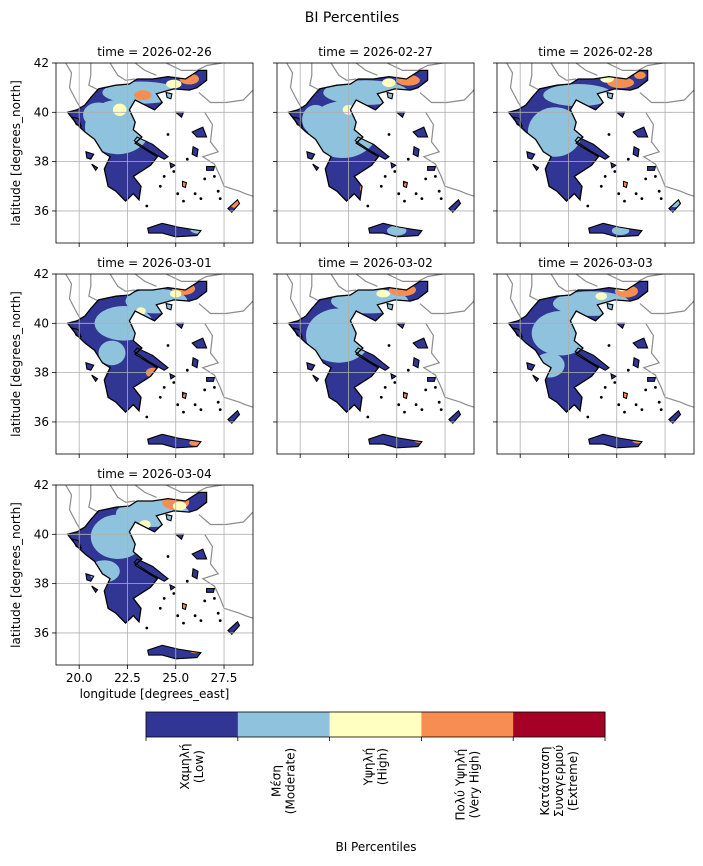  Describe the element at coordinates (369, 767) in the screenshot. I see `colorbar-tick-label-line: Υψηλή` at that location.